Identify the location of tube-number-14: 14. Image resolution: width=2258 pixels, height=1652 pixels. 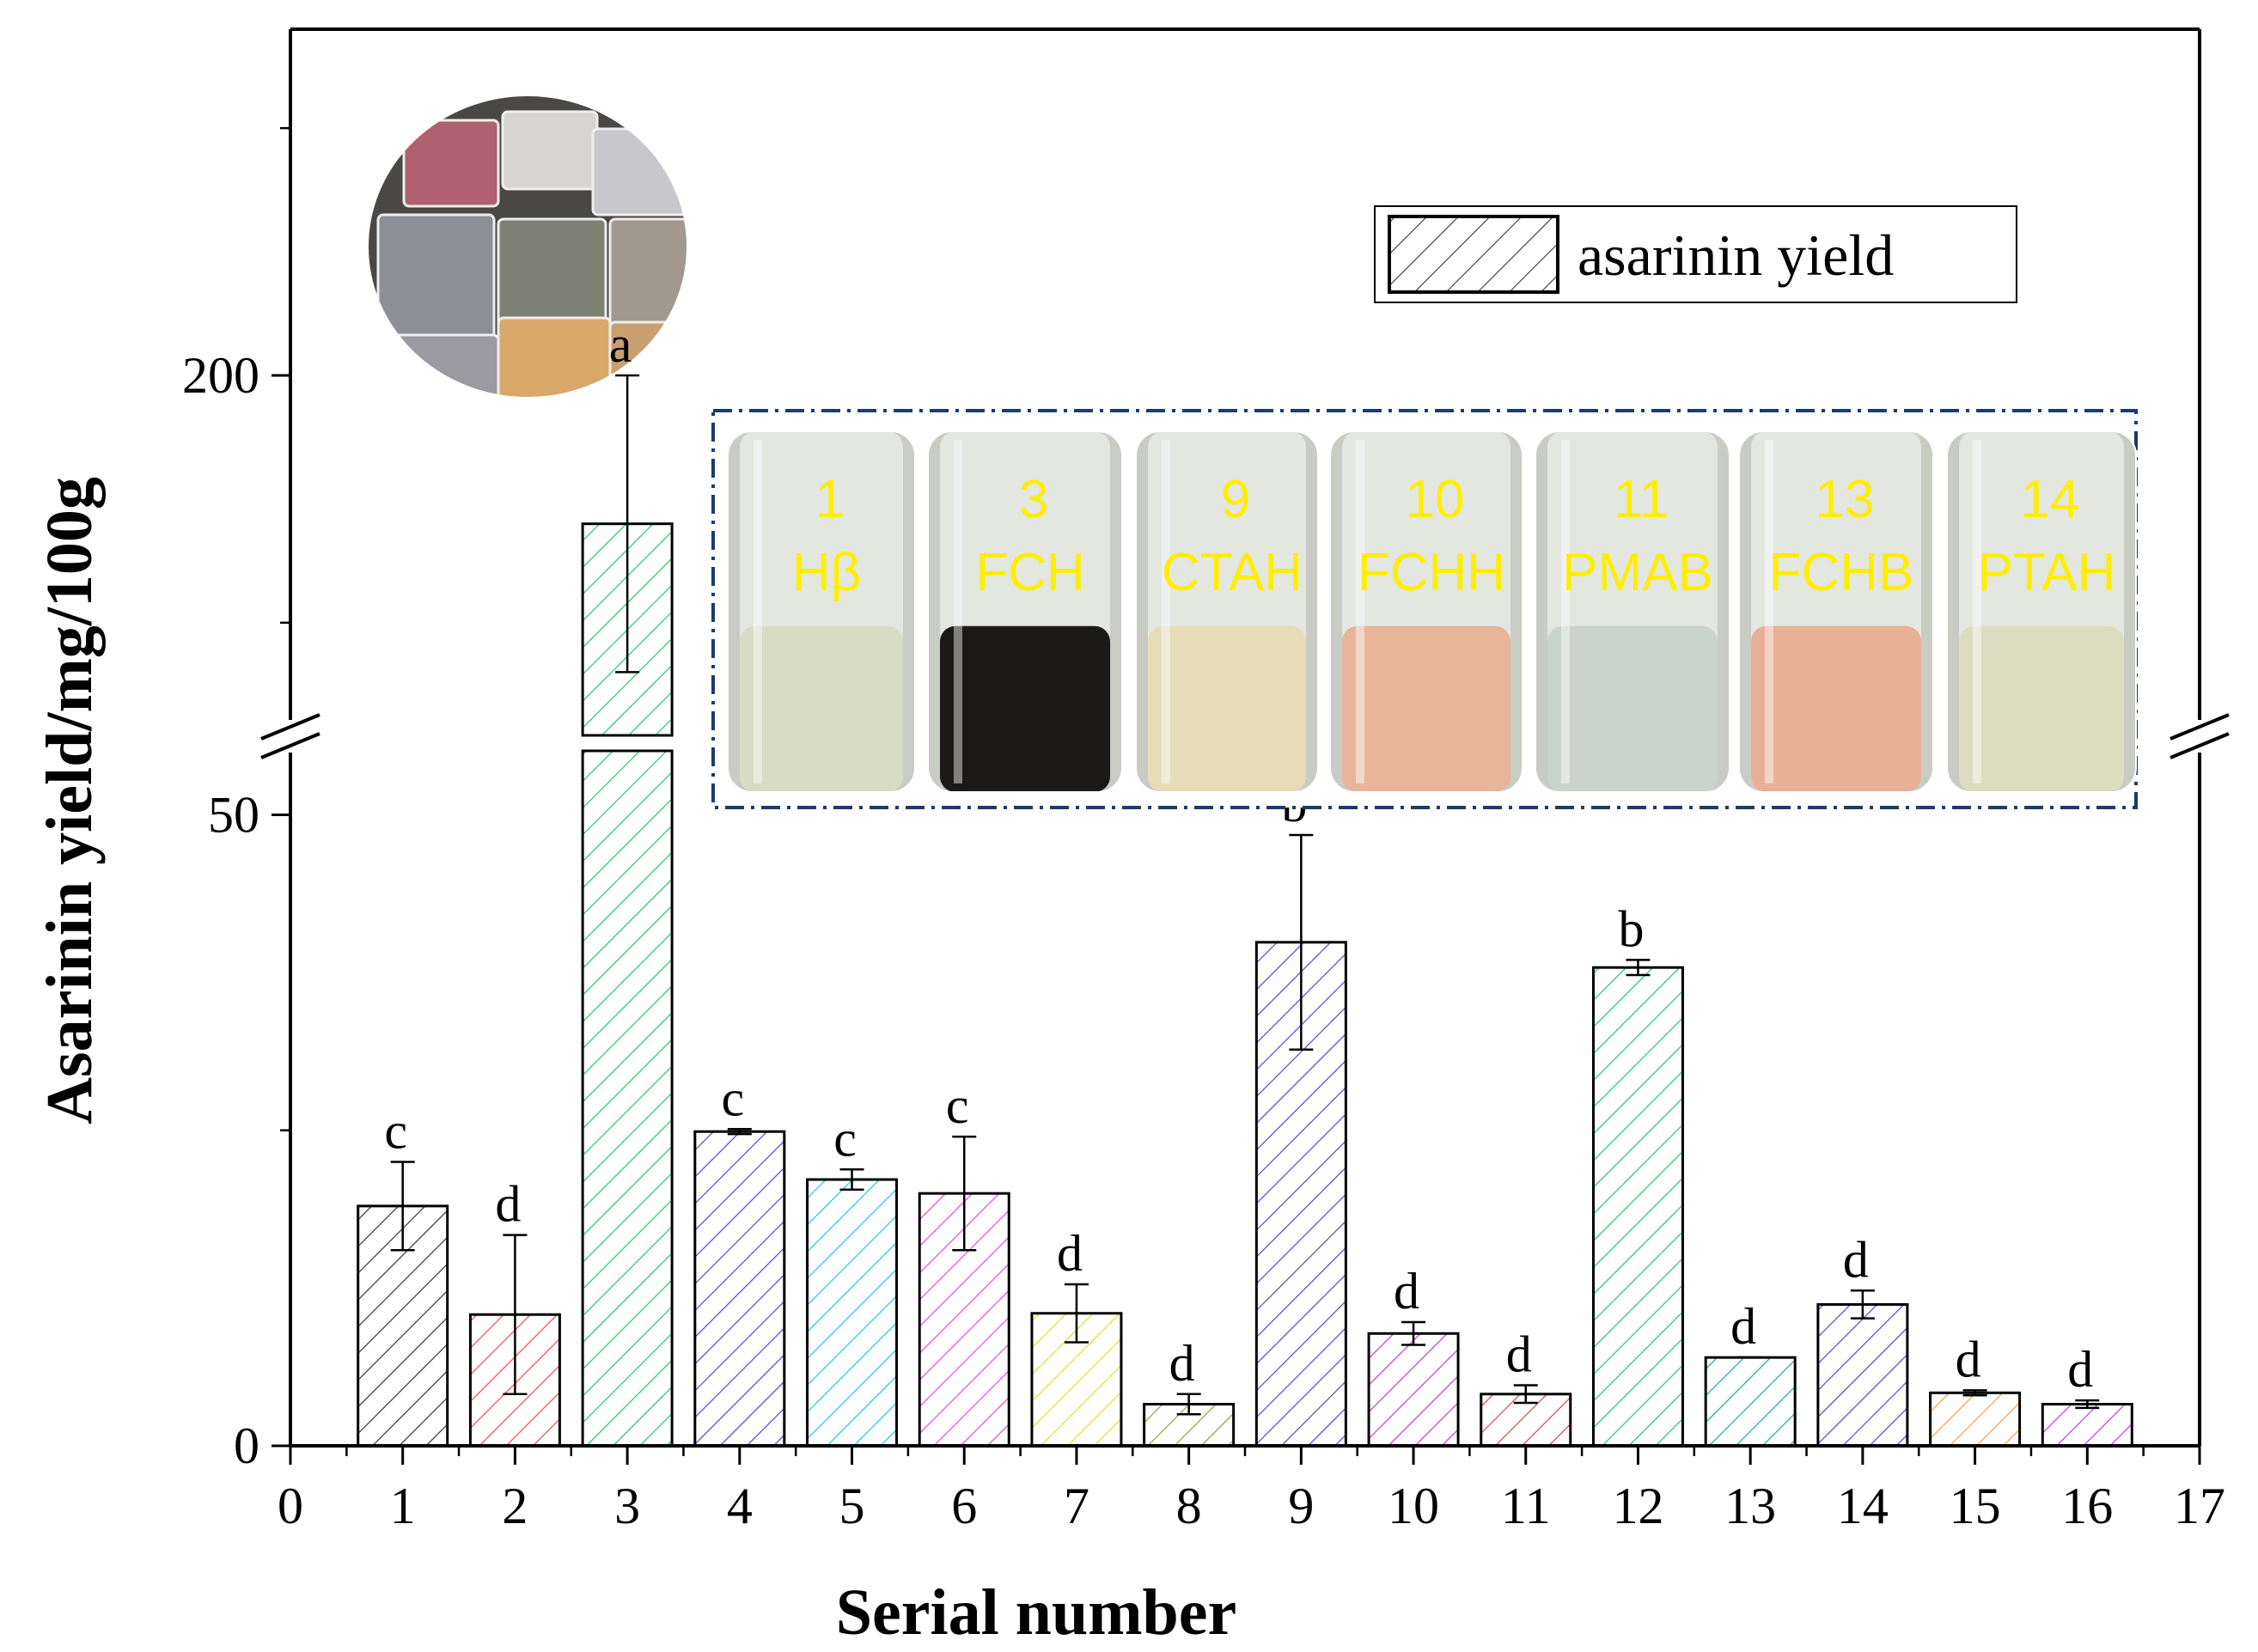
(2050, 499).